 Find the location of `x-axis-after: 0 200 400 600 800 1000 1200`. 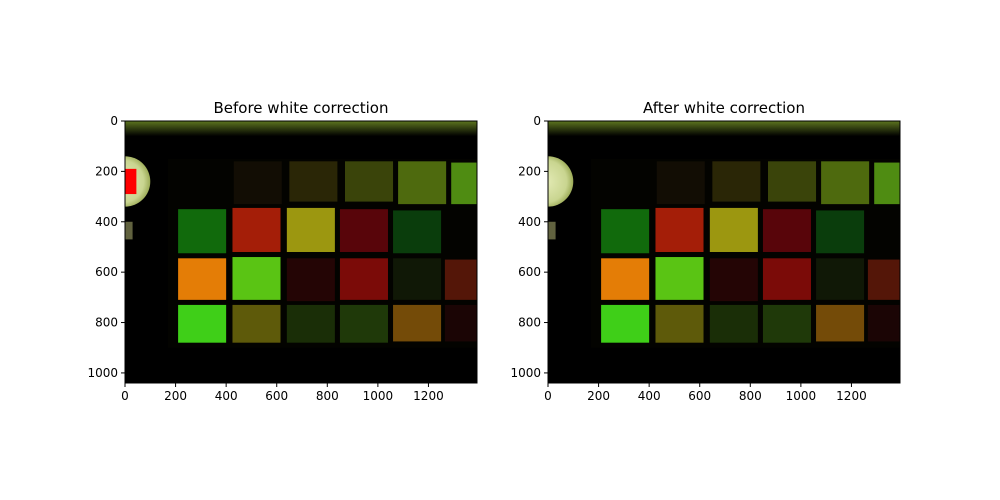

x-axis-after: 0 200 400 600 800 1000 1200 is located at coordinates (705, 393).